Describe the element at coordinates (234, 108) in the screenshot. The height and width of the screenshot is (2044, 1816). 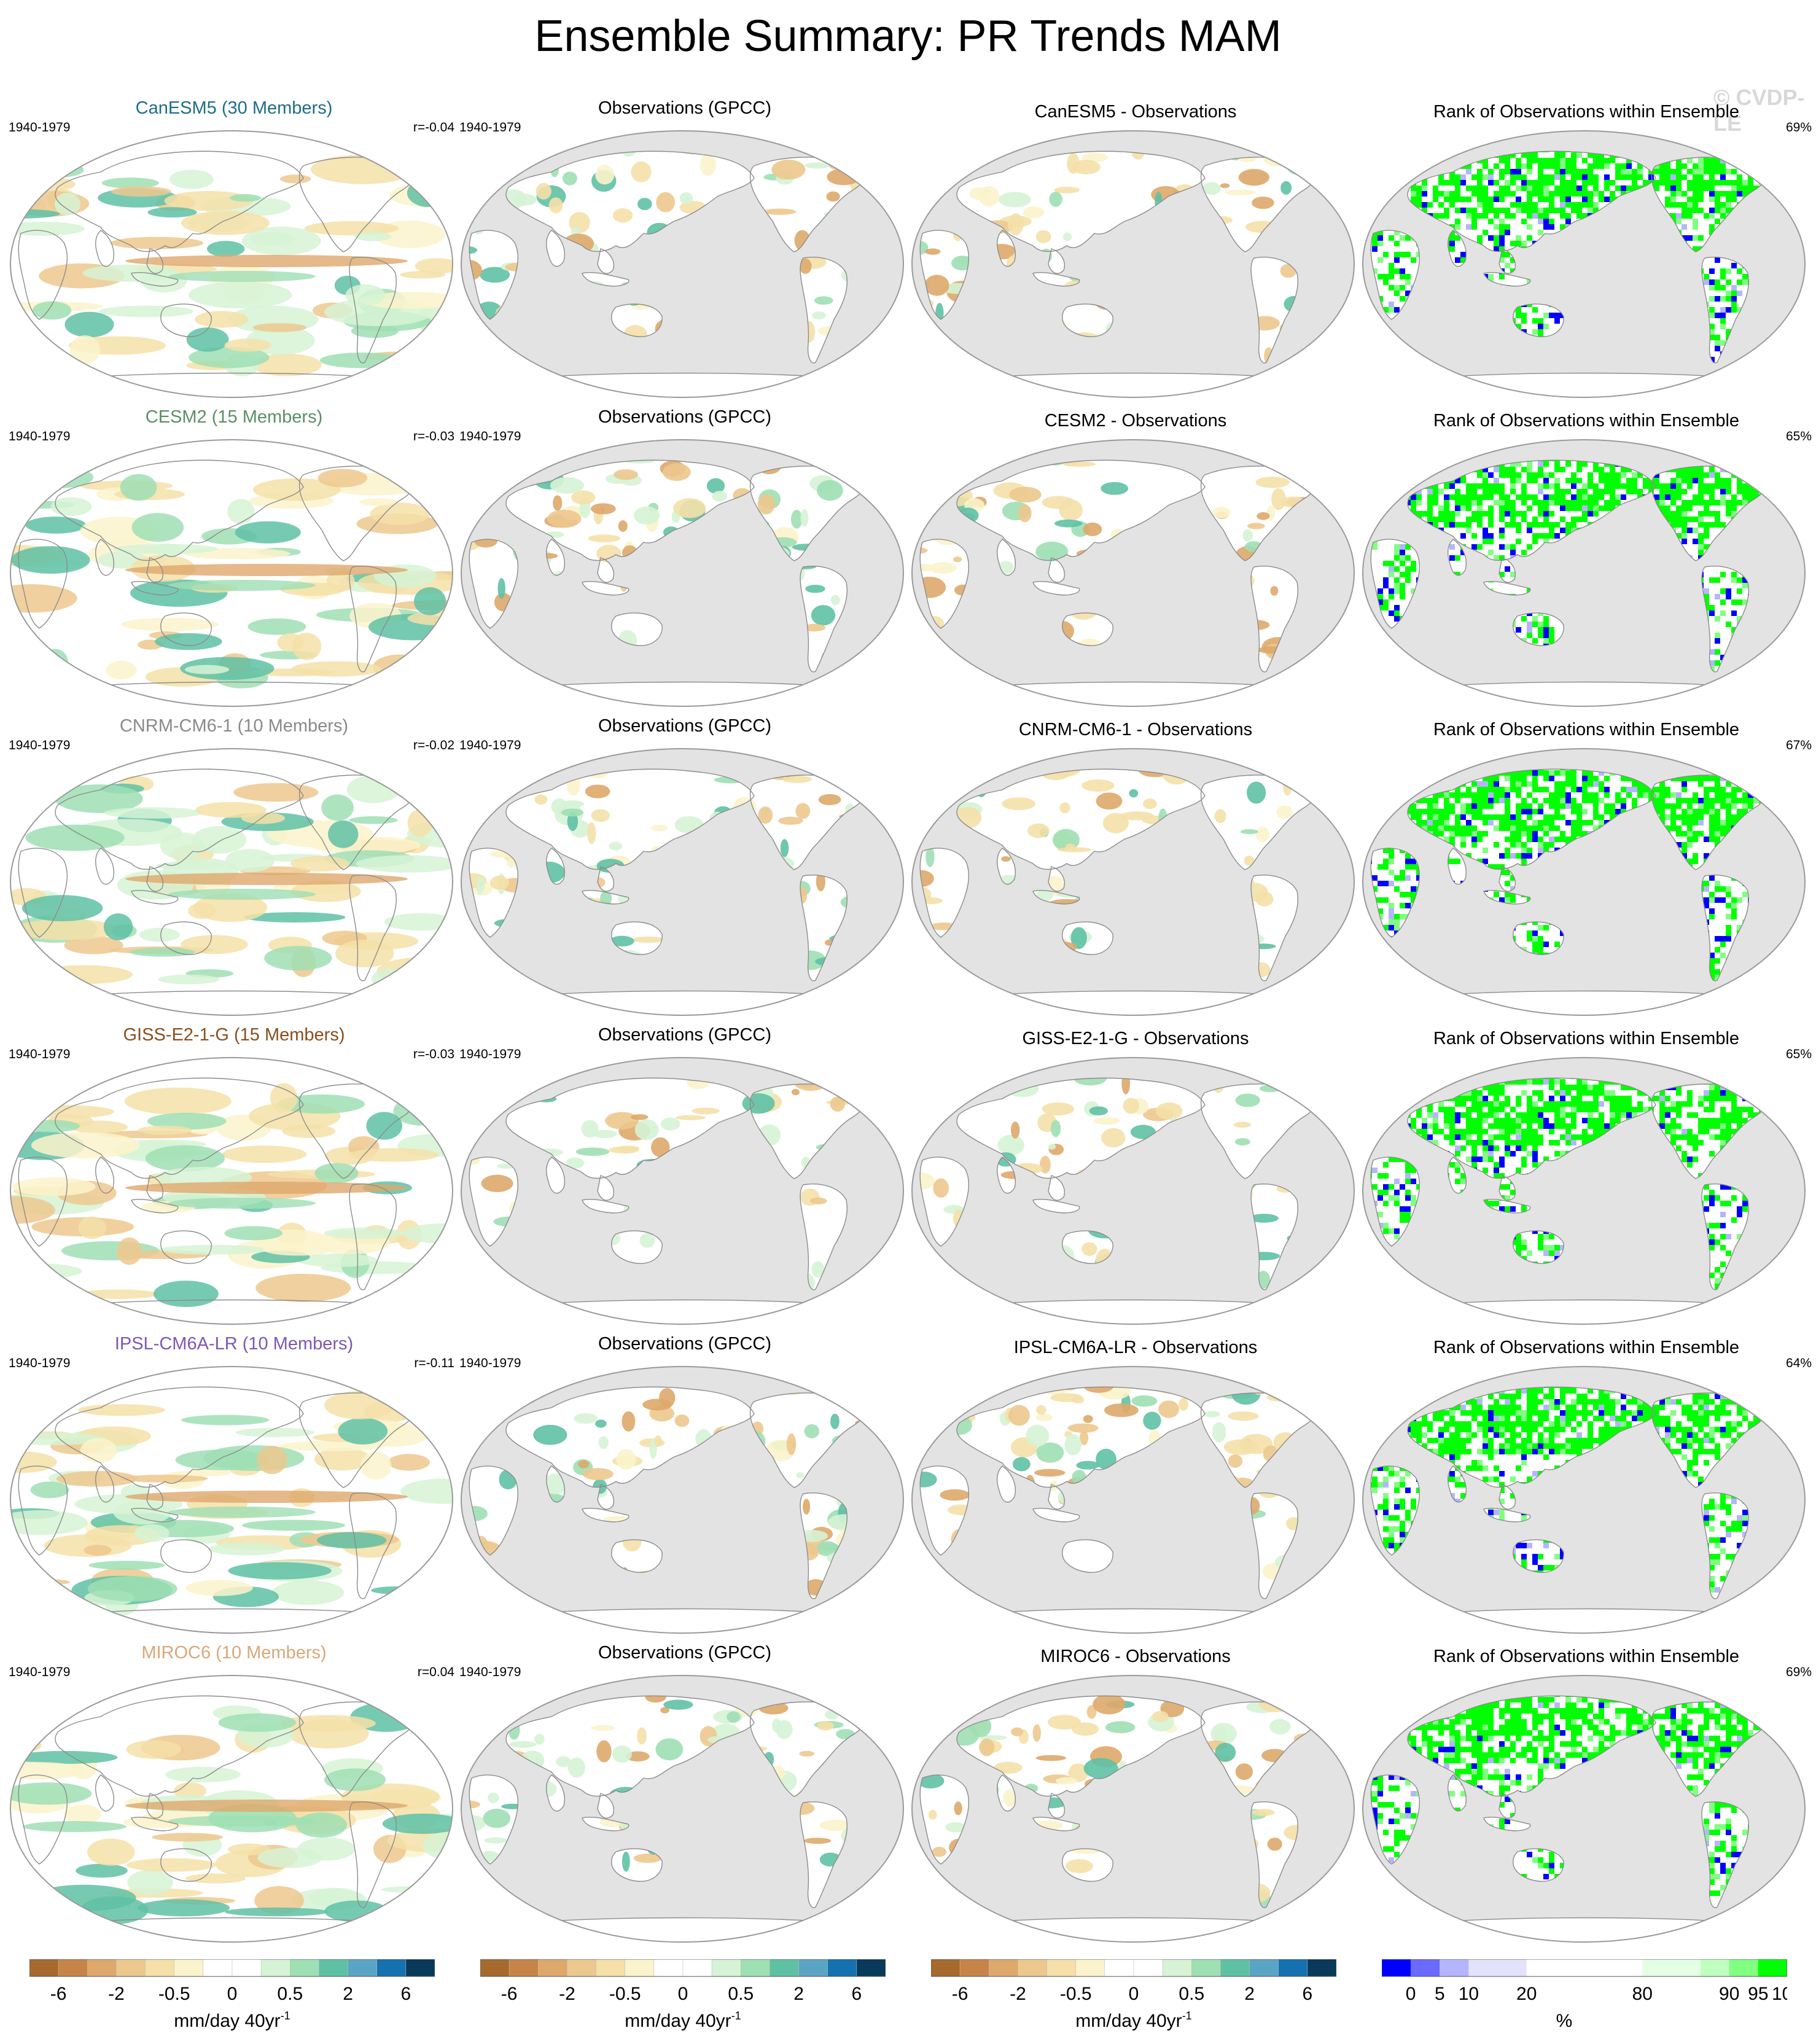
I see `panel-title: CanESM5 (30 Members)` at that location.